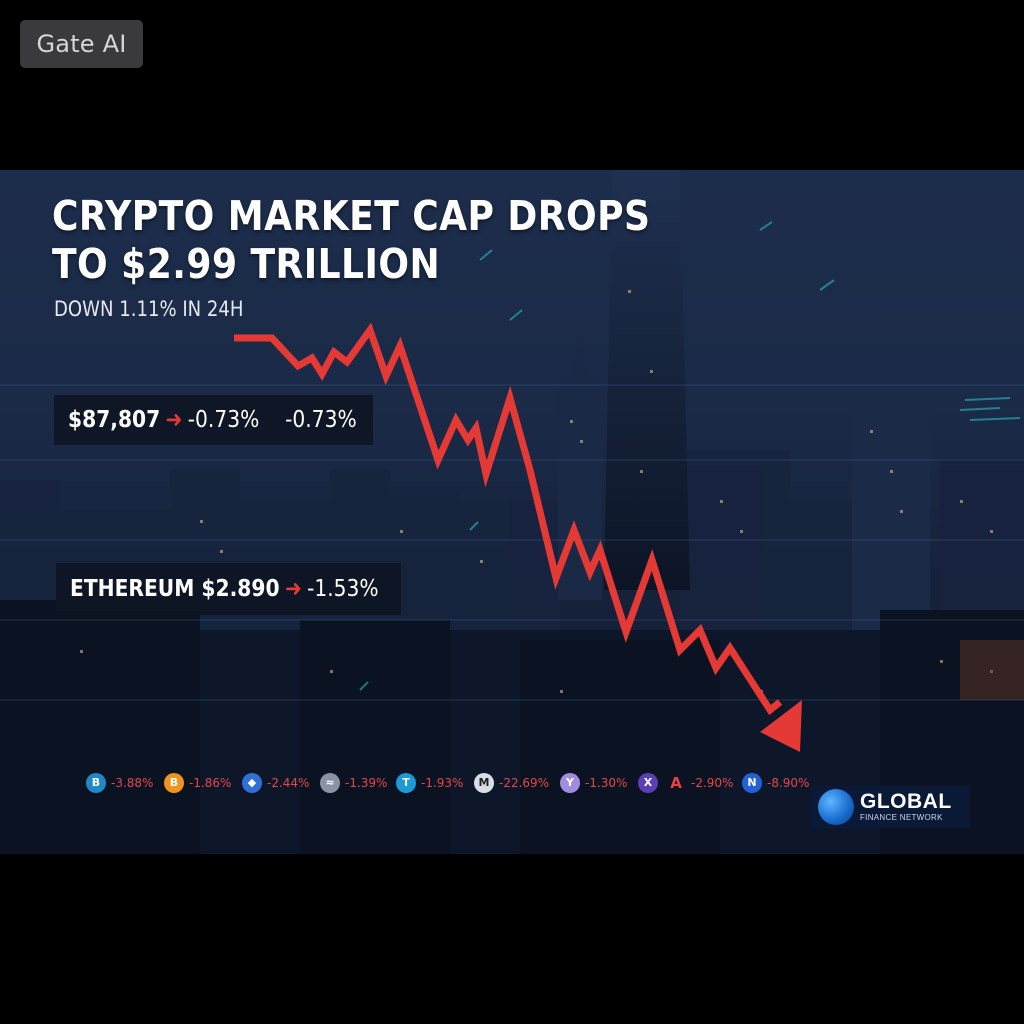  I want to click on ticker-change: -8.90%, so click(788, 783).